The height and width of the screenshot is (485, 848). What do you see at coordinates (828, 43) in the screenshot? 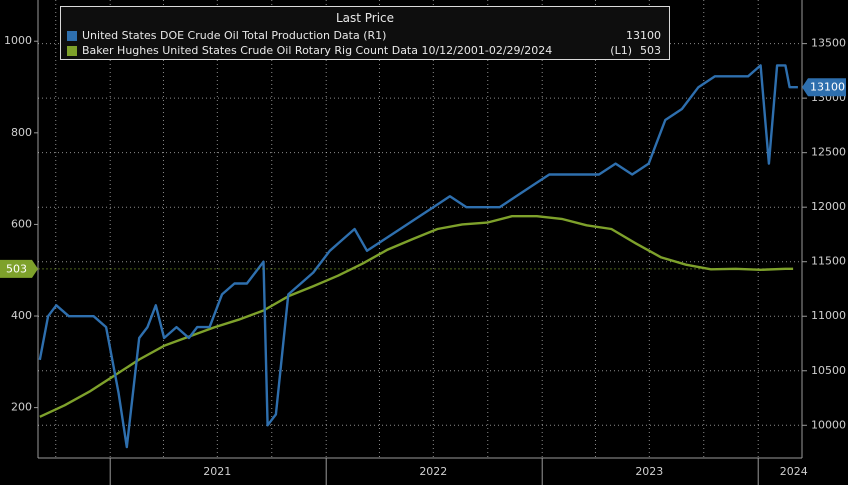
I see `right-axis-tick-label: 13500` at bounding box center [828, 43].